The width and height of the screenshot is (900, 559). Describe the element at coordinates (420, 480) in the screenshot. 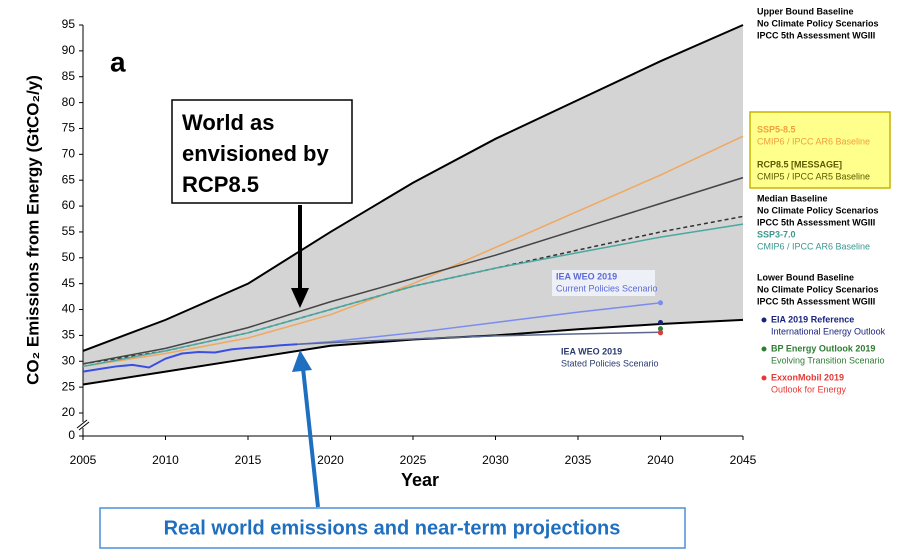

I see `x-axis-title: Year` at that location.